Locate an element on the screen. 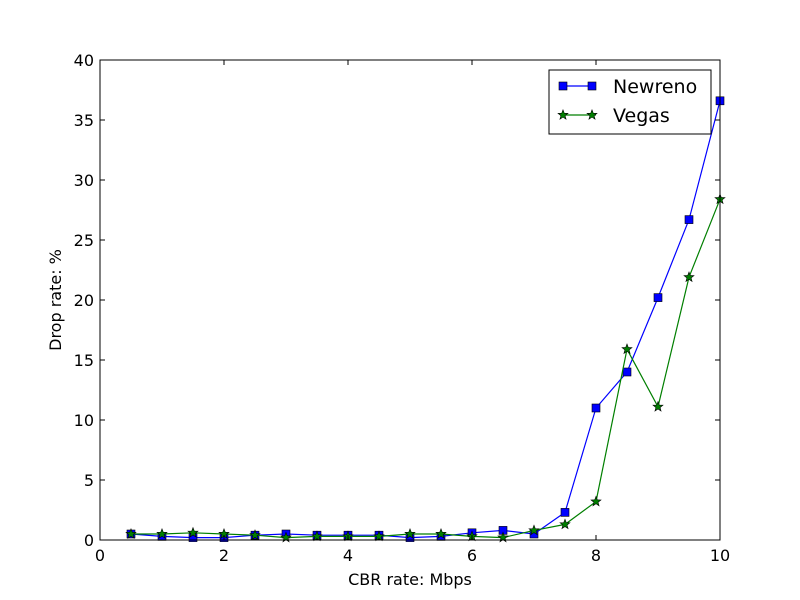 The height and width of the screenshot is (600, 800). x-tick-label: 8 is located at coordinates (596, 555).